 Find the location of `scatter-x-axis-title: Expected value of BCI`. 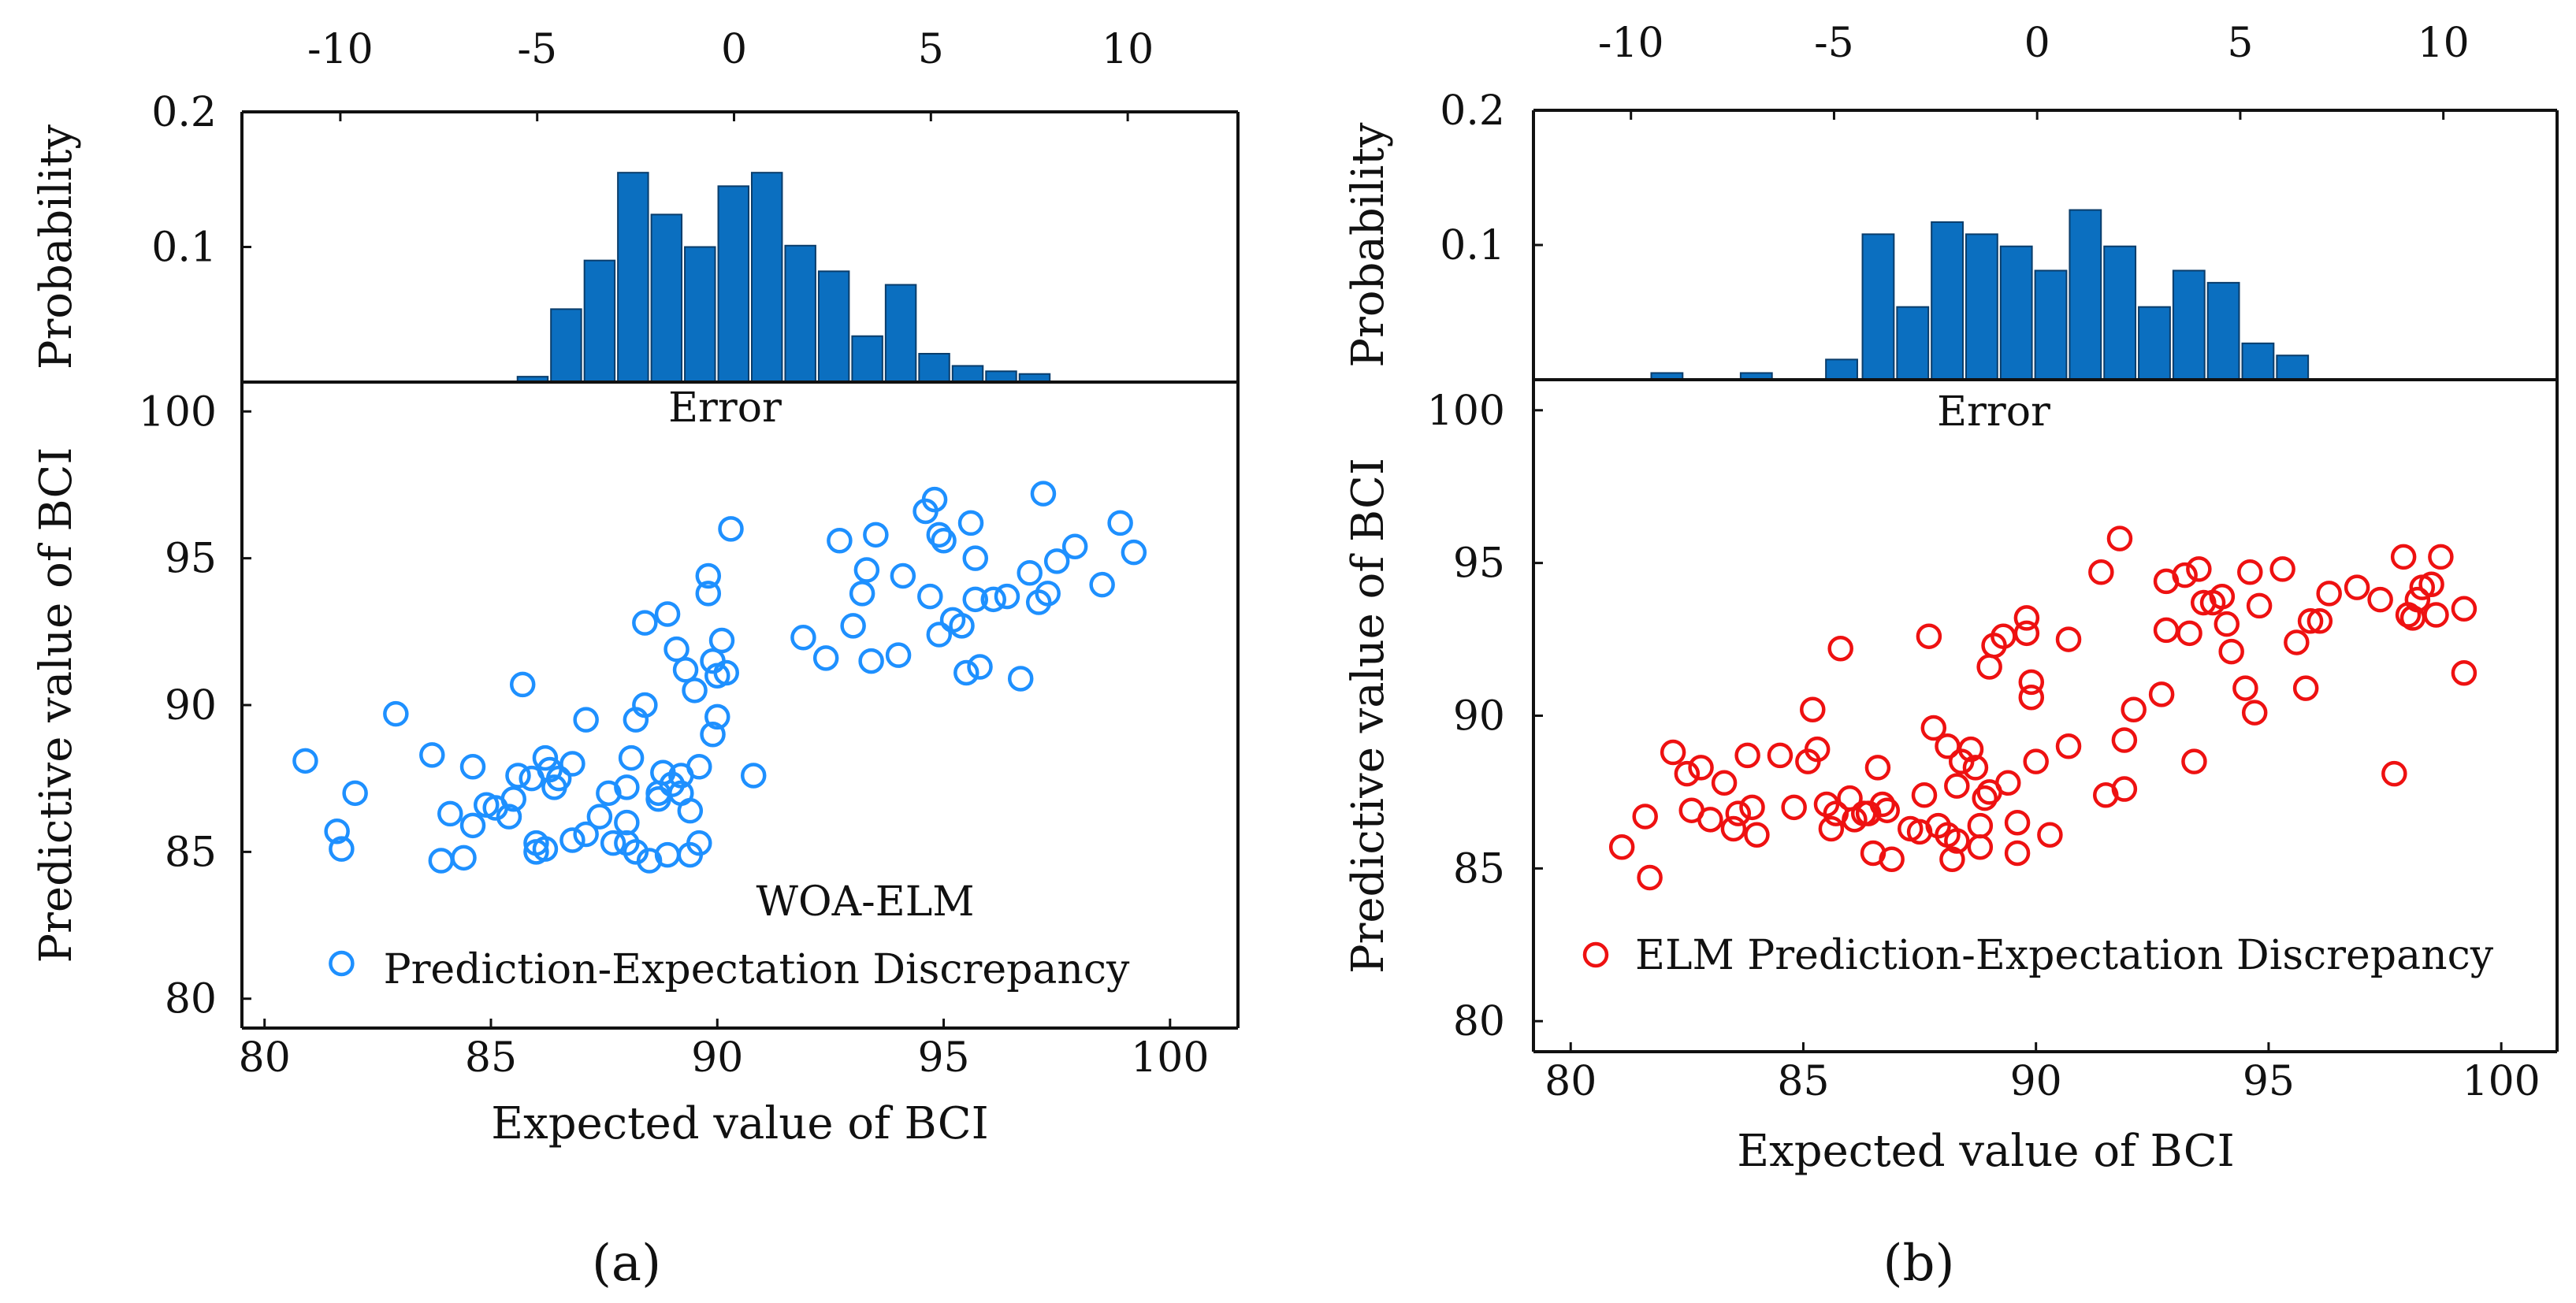

scatter-x-axis-title: Expected value of BCI is located at coordinates (739, 1123).